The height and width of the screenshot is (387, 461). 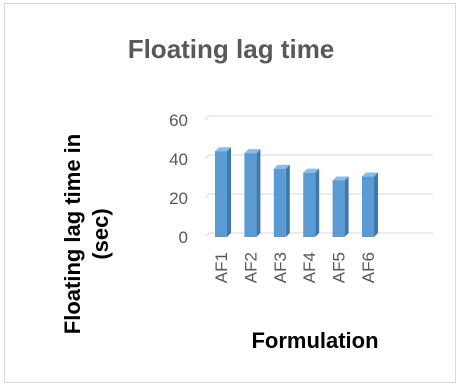 What do you see at coordinates (280, 267) in the screenshot?
I see `x-tick-label: AF3` at bounding box center [280, 267].